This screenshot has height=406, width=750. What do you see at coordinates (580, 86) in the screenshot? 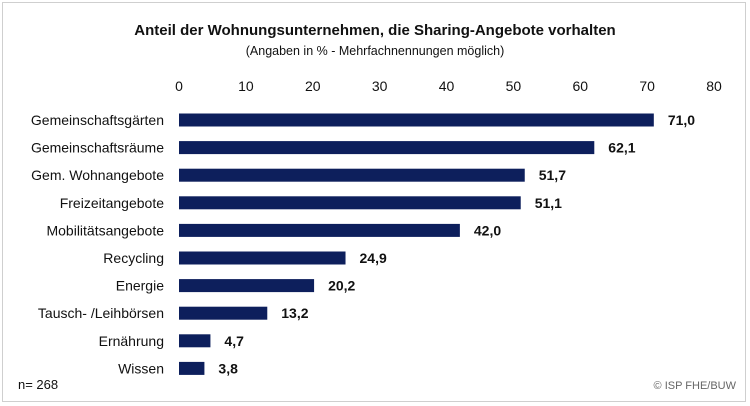
I see `x-tick-label: 60` at bounding box center [580, 86].